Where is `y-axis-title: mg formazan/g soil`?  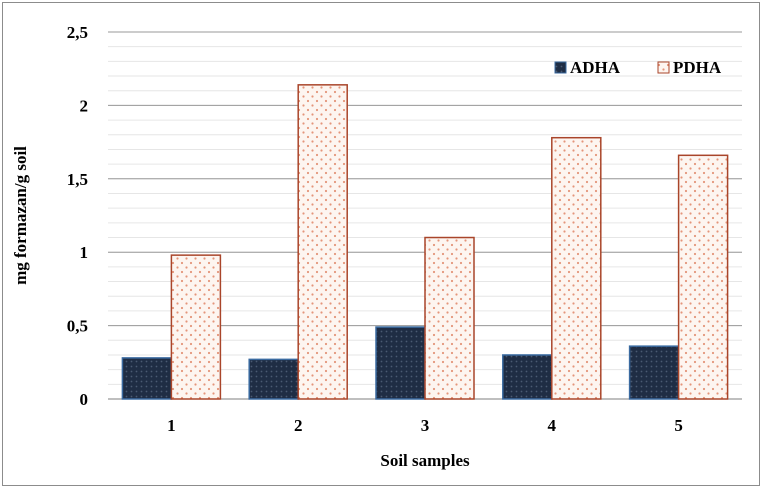 y-axis-title: mg formazan/g soil is located at coordinates (20, 215).